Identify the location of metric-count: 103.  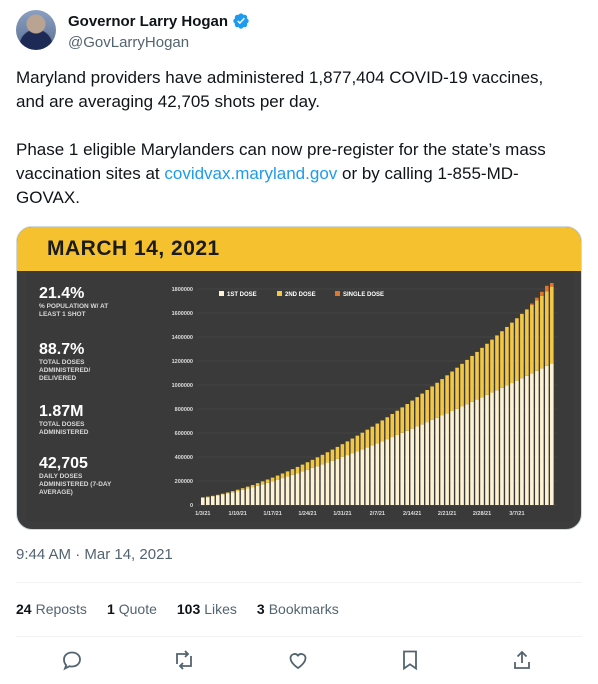
(188, 609).